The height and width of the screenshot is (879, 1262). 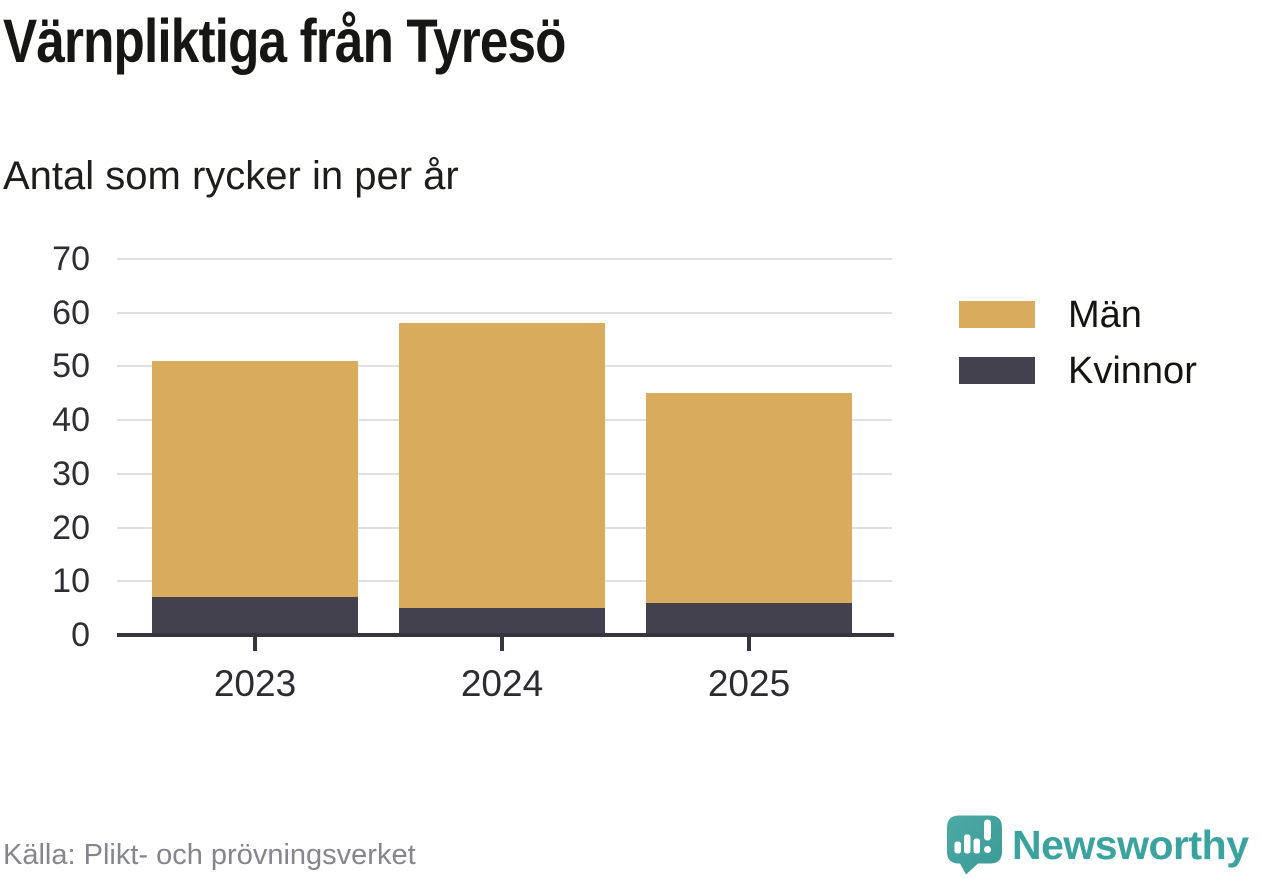 I want to click on x-axis-tick-label: 2024, so click(x=502, y=683).